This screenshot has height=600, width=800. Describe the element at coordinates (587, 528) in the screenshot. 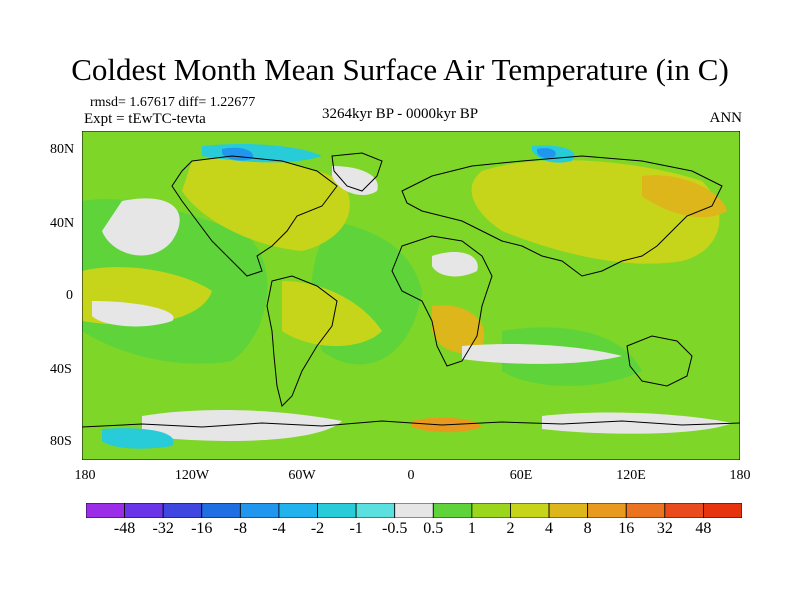

I see `colorbar-tick-label: 8` at that location.